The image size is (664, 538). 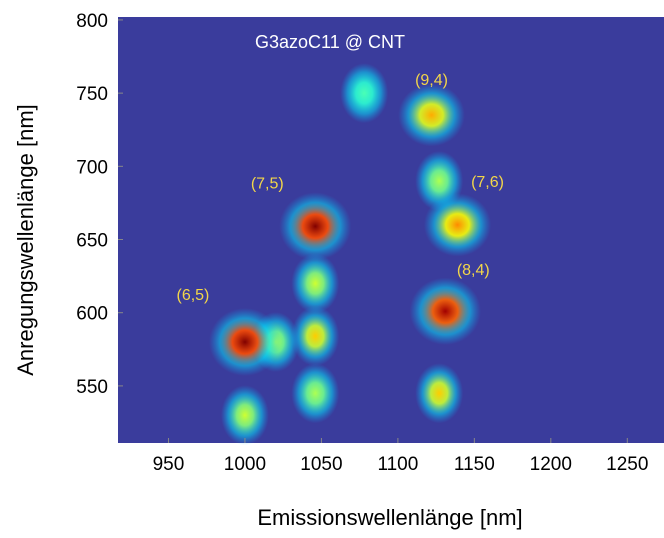 I want to click on peak-label: (7,6), so click(x=487, y=182).